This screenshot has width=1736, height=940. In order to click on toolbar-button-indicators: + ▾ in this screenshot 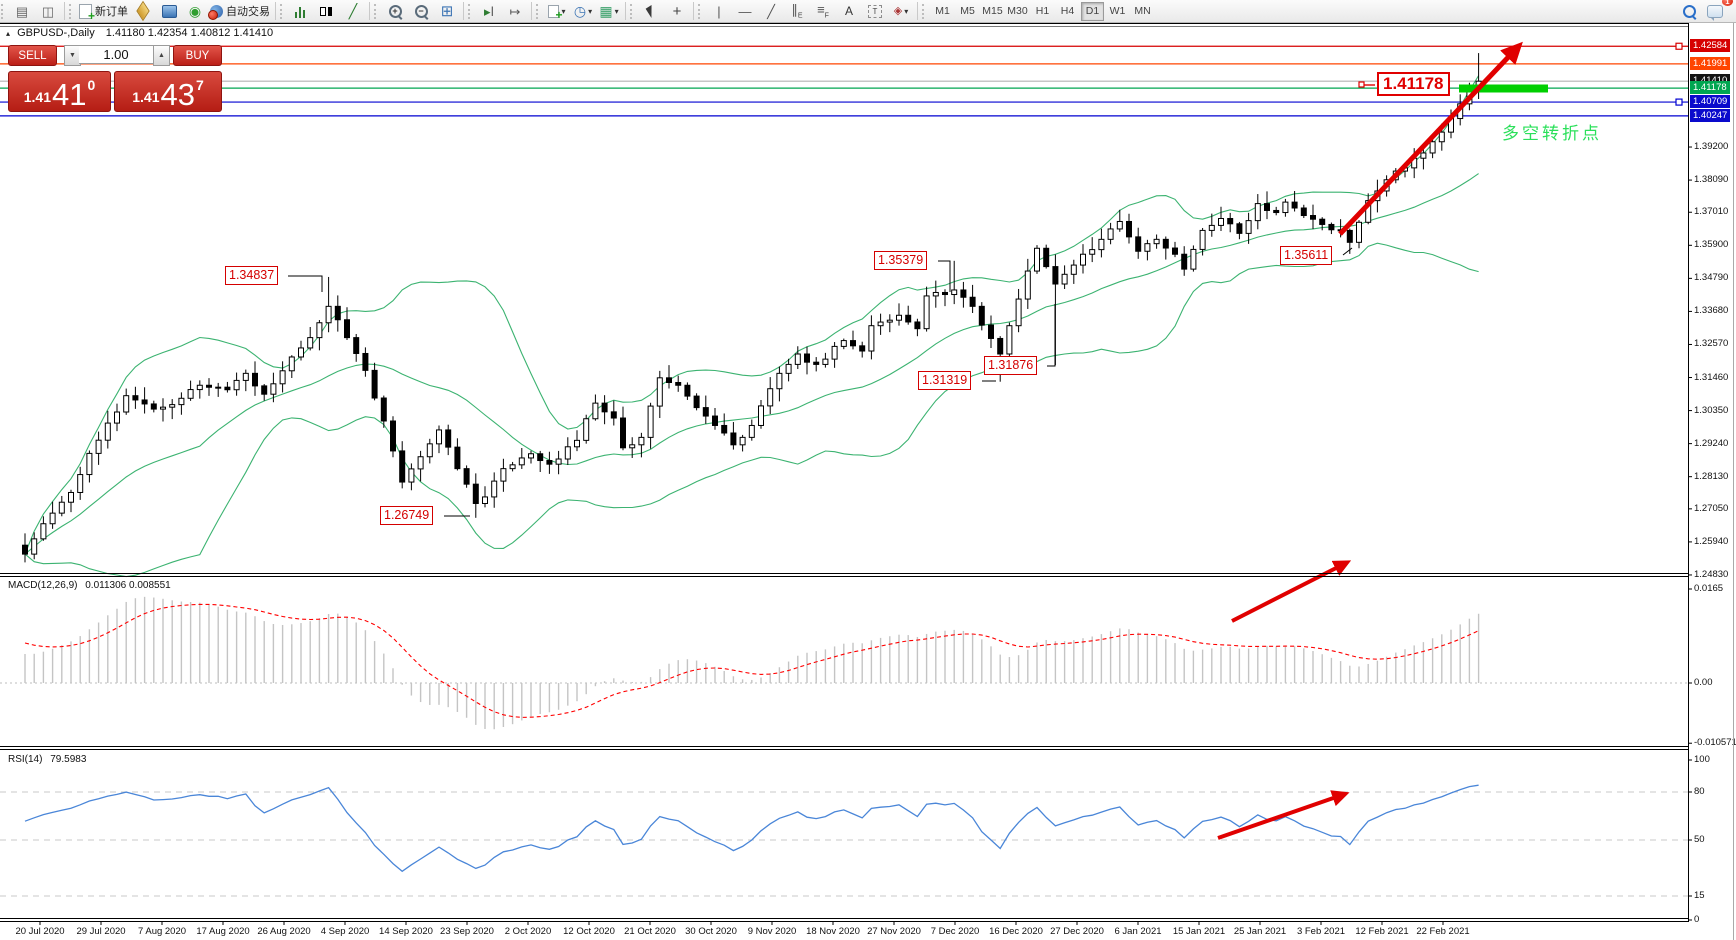, I will do `click(557, 11)`.